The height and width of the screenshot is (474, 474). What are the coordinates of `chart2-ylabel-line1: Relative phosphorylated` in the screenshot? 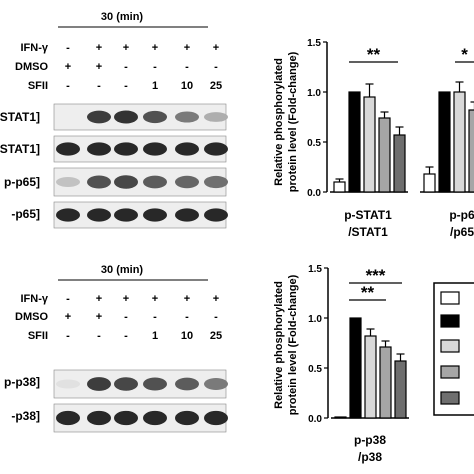 It's located at (279, 345).